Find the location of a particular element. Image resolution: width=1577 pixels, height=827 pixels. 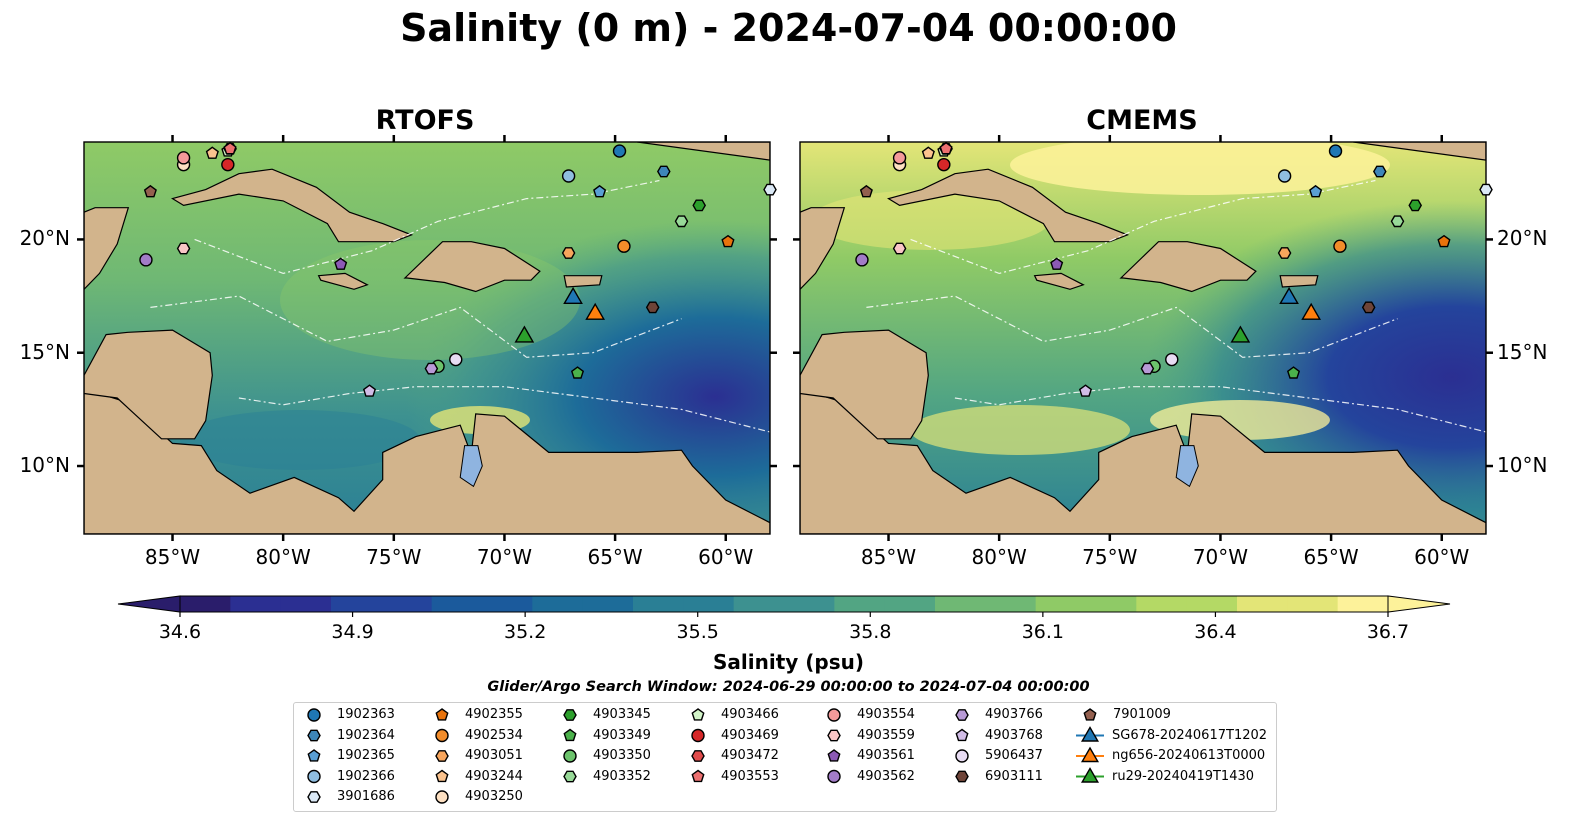

colorbar-extend-high is located at coordinates (1419, 604).